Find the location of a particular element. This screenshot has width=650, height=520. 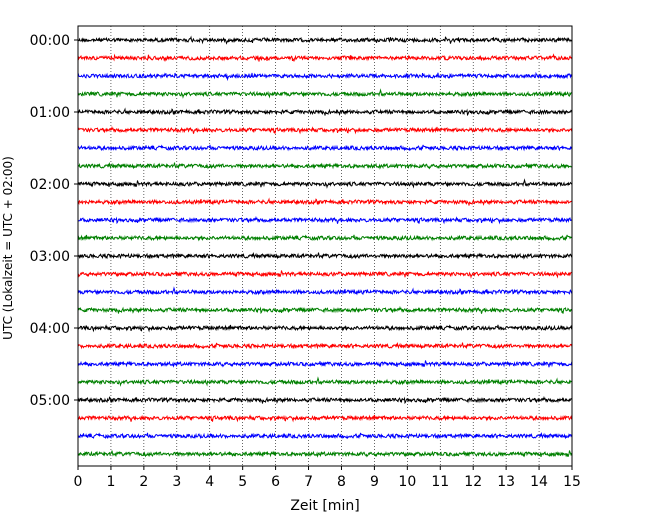

y-tick-label: 01:00 is located at coordinates (50, 113).